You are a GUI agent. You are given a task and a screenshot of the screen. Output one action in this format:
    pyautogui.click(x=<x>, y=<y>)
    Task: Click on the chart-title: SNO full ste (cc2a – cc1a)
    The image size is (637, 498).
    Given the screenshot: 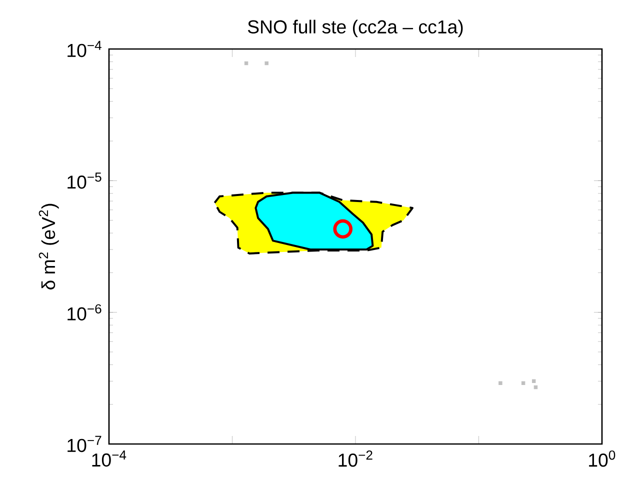 What is the action you would take?
    pyautogui.click(x=355, y=29)
    